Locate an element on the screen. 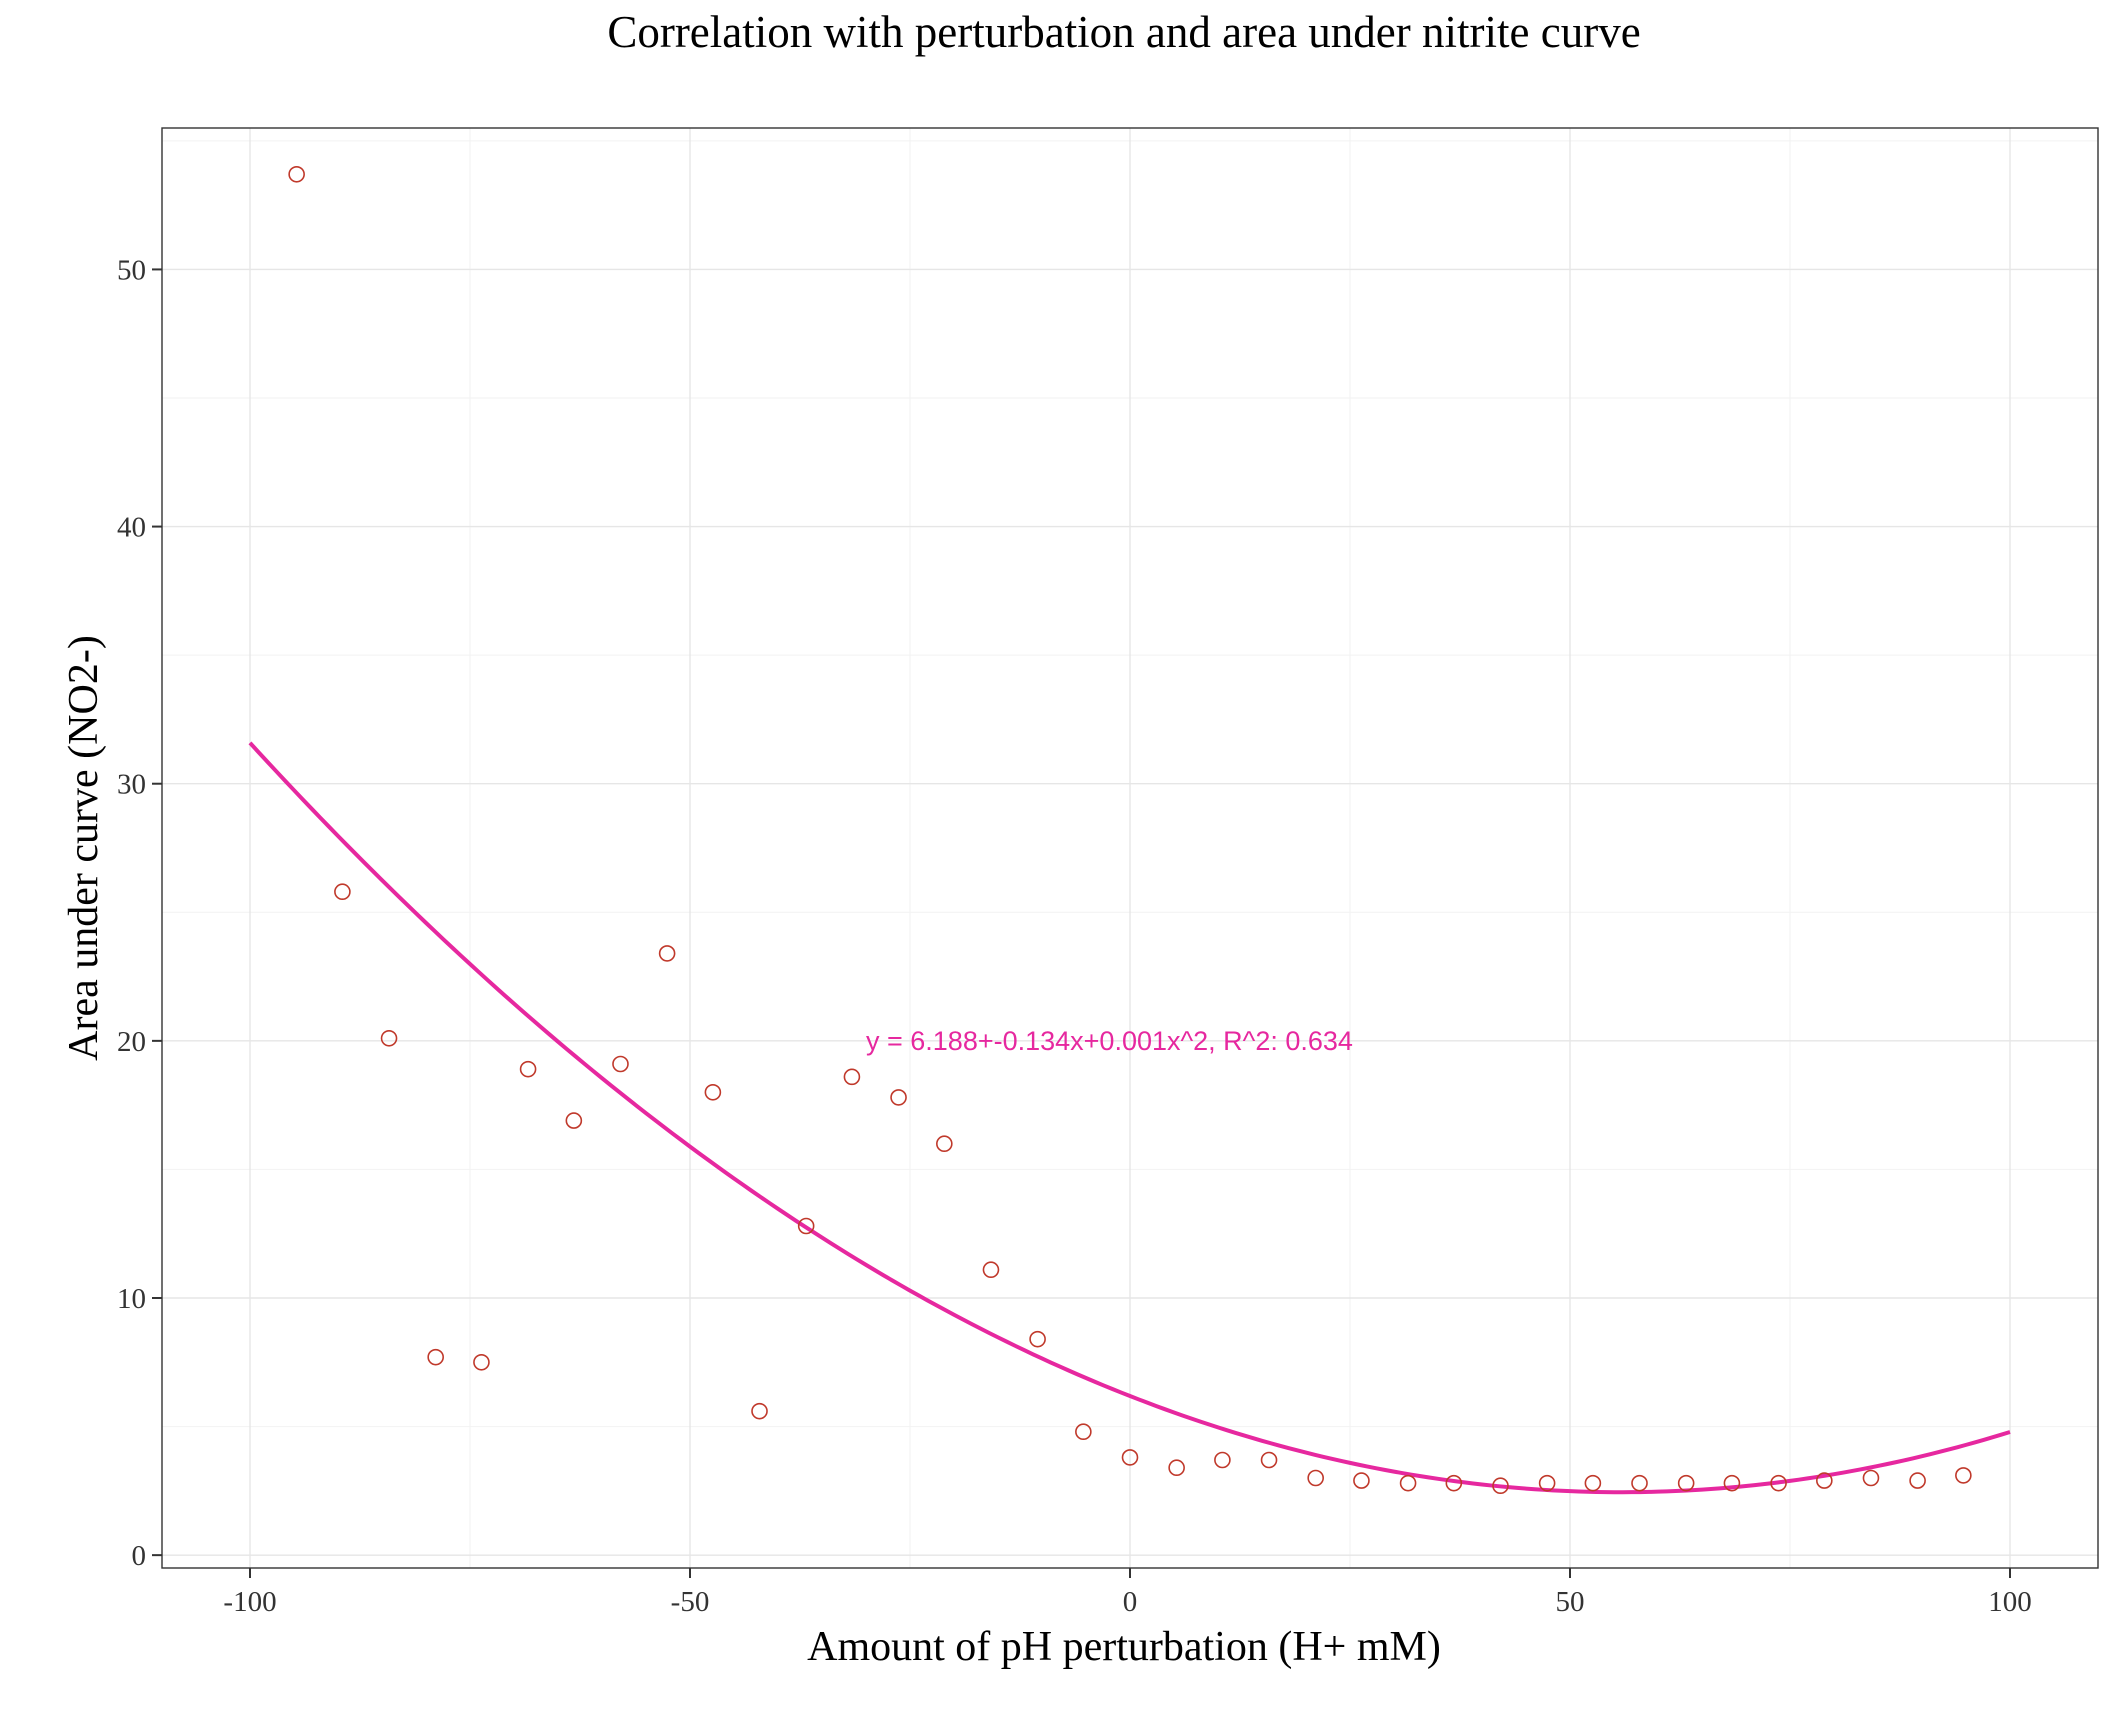  fit-equation-label: y = 6.188+-0.134x+0.001x^2, R^2: 0.634 is located at coordinates (1109, 1041).